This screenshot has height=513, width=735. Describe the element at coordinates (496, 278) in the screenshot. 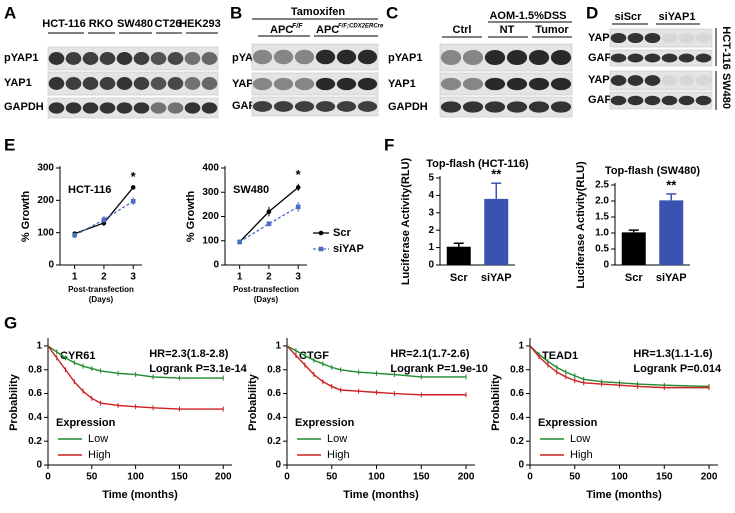

I see `x-tick-label: siYAP` at that location.